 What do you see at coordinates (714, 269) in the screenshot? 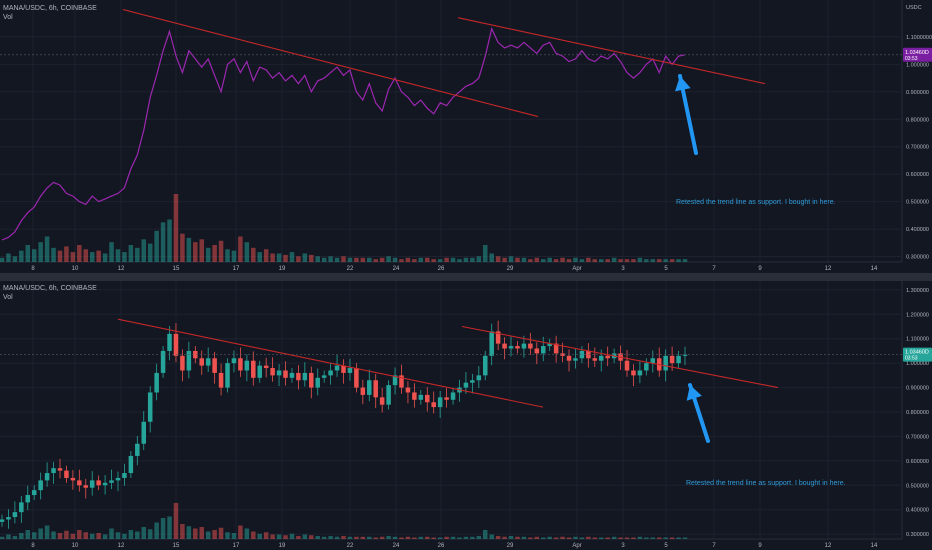
I see `x-tick-label: 7` at bounding box center [714, 269].